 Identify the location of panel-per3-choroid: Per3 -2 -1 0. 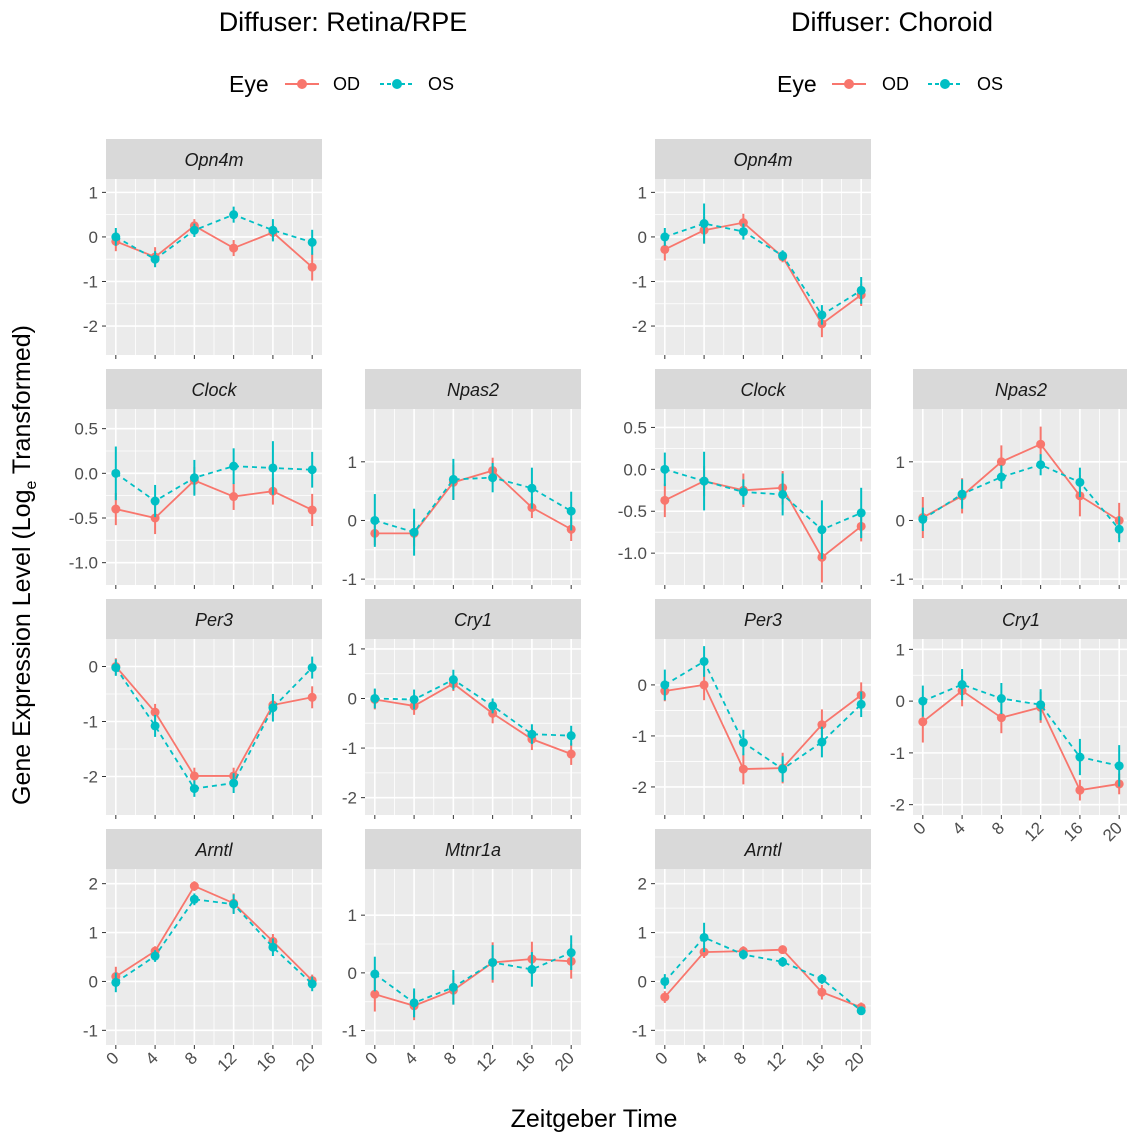
(751, 709).